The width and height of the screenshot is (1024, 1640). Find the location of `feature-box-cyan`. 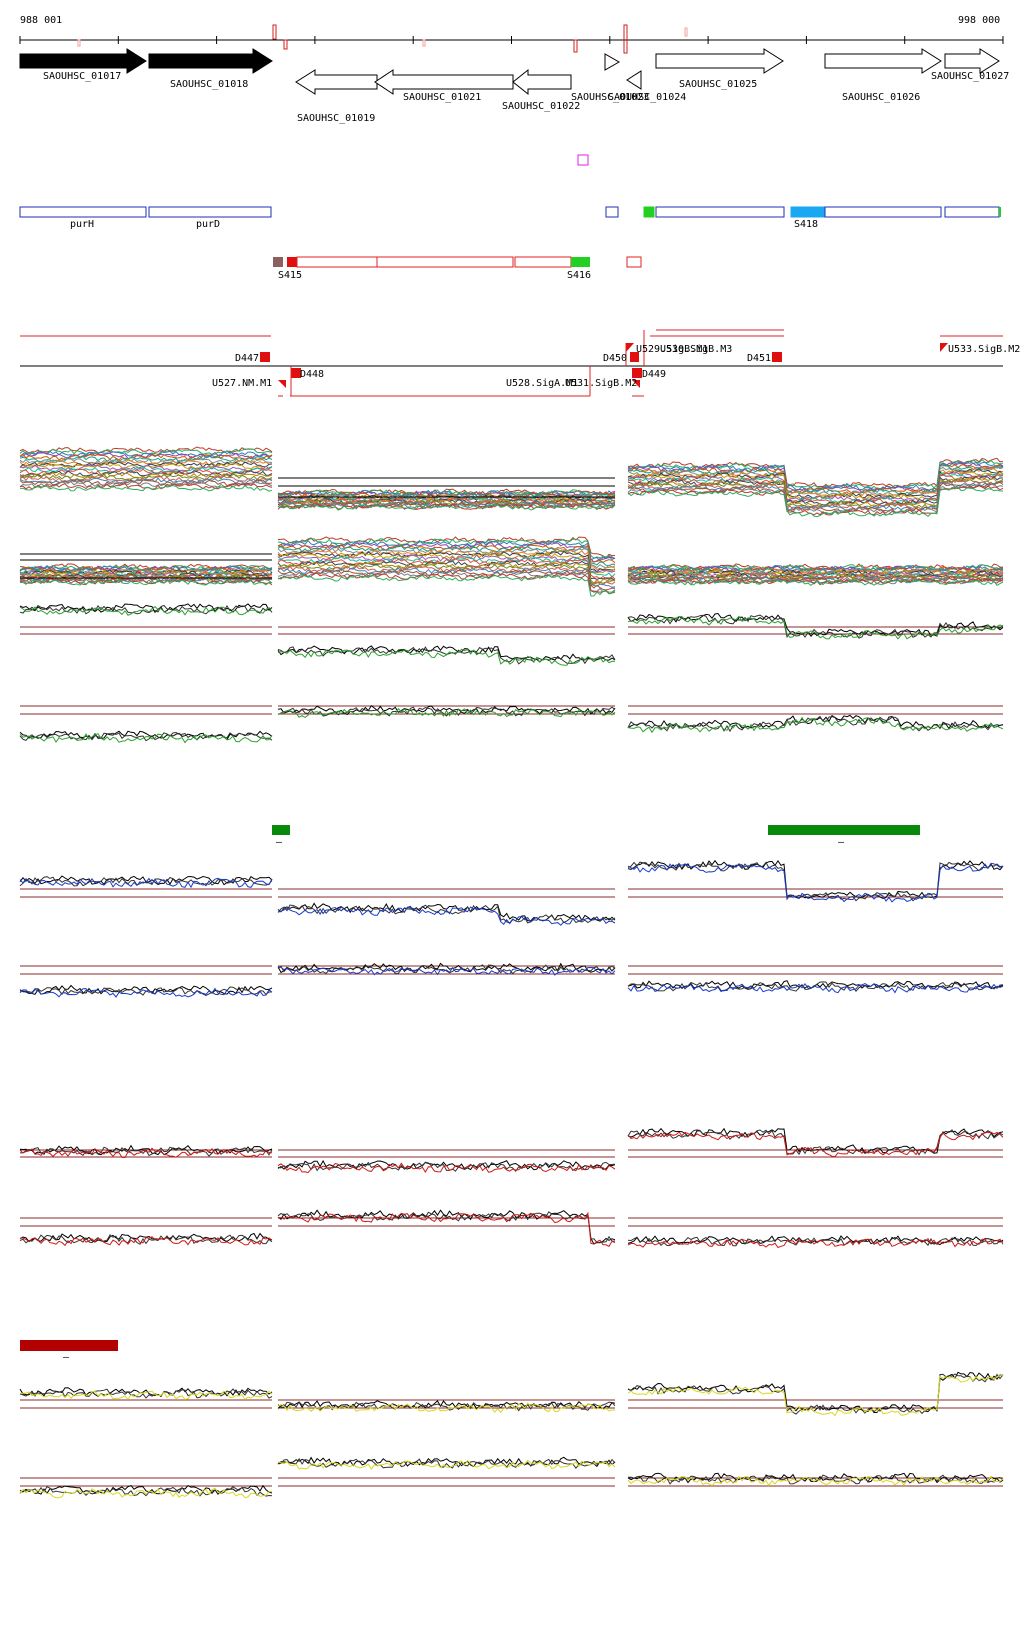

feature-box-cyan is located at coordinates (808, 212).